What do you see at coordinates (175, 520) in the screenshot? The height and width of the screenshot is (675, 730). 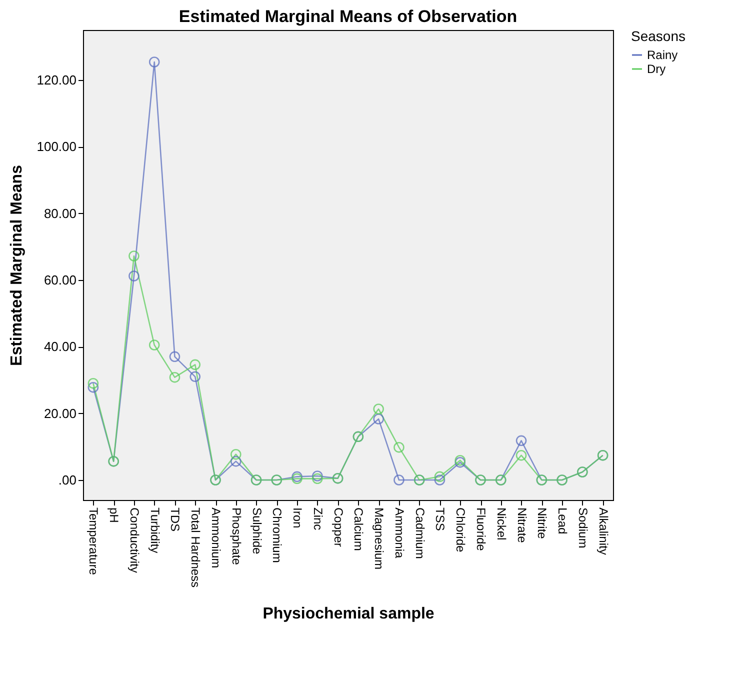 I see `x-tick-label: TDS` at bounding box center [175, 520].